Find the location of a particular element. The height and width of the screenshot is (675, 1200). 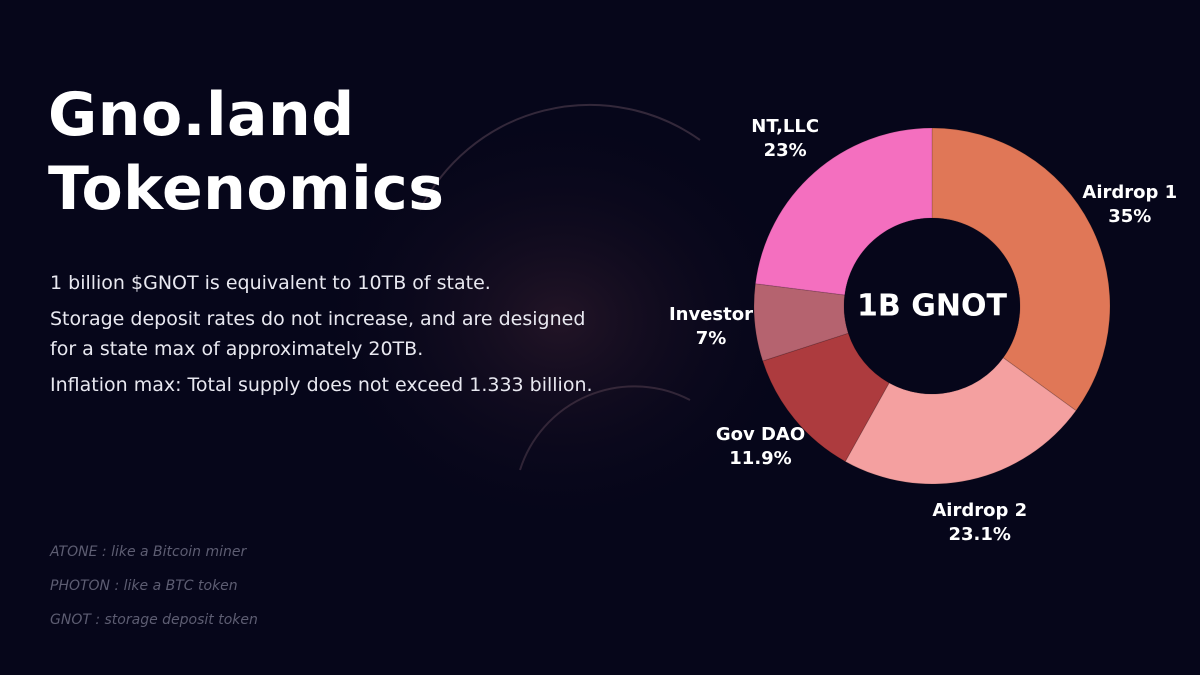

donut-center-label: 1B GNOT is located at coordinates (932, 306).